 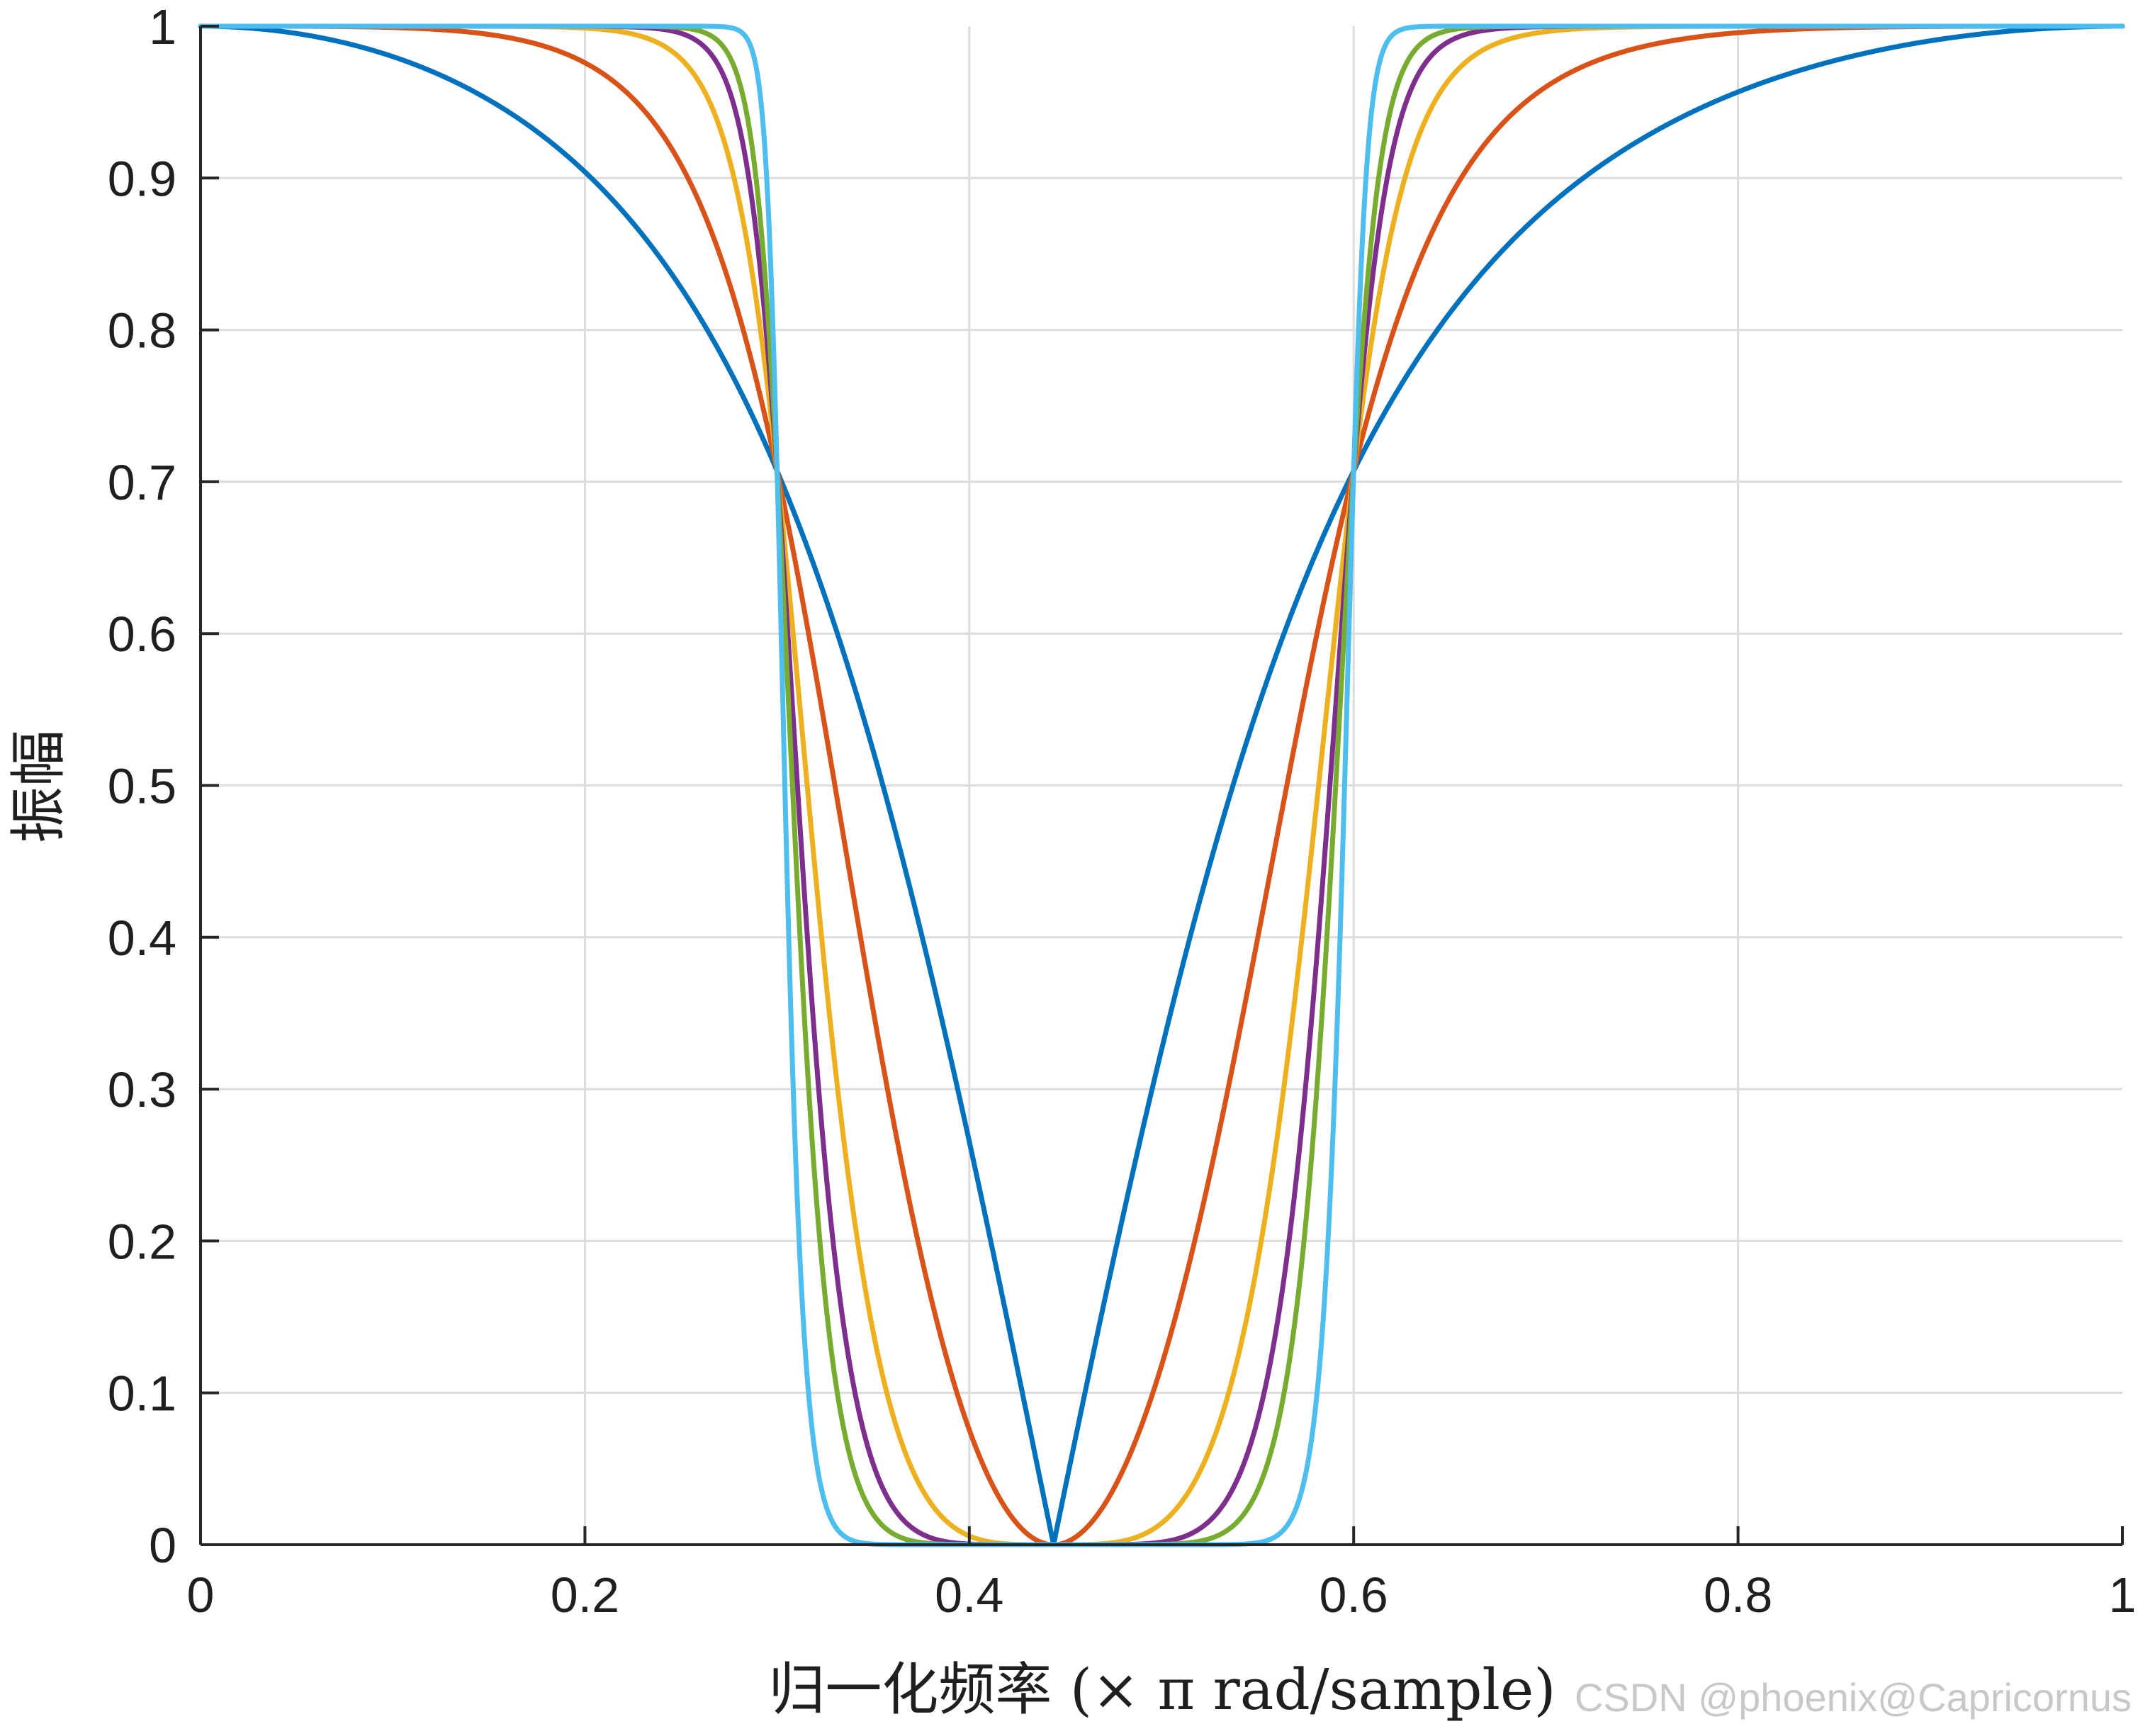 I want to click on y-tick-label: 0, so click(x=162, y=1545).